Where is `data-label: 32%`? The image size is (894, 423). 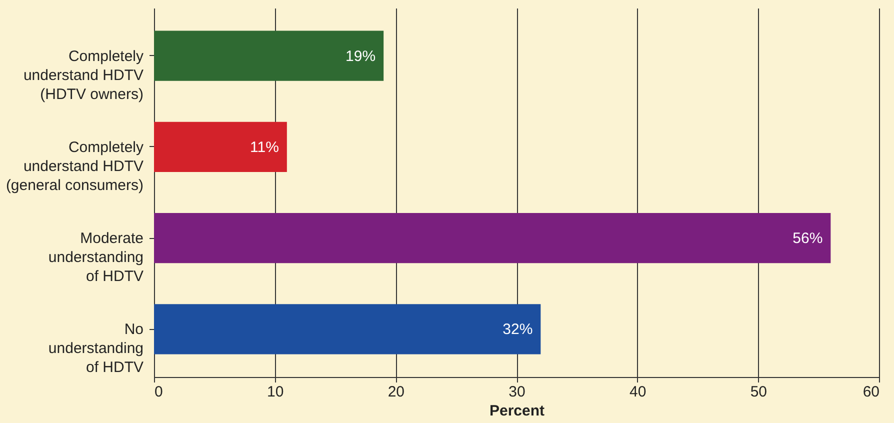 data-label: 32% is located at coordinates (517, 329).